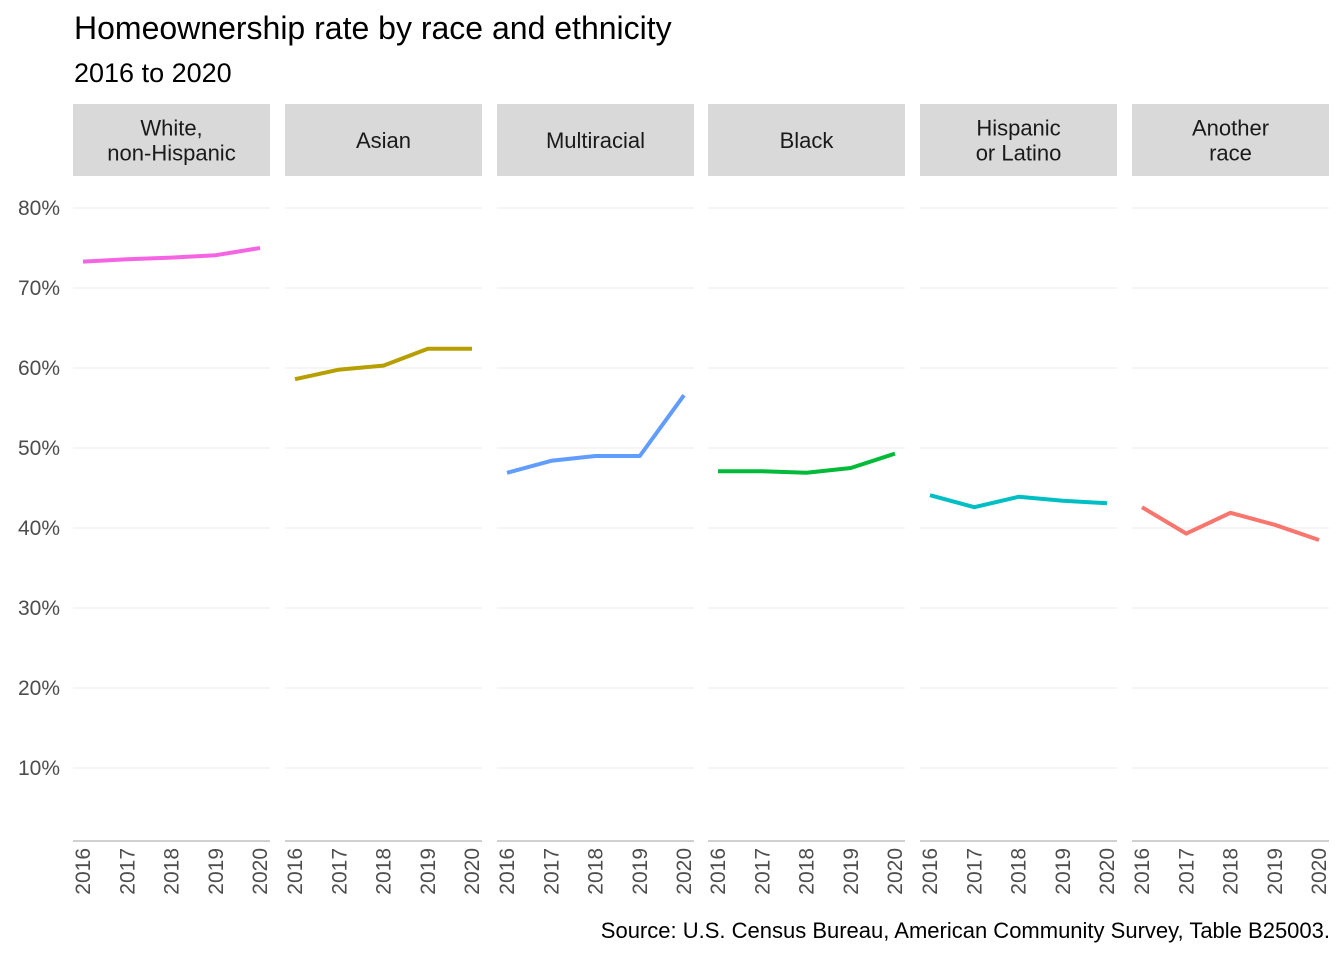  Describe the element at coordinates (39, 208) in the screenshot. I see `y-tick-label: 80%` at that location.